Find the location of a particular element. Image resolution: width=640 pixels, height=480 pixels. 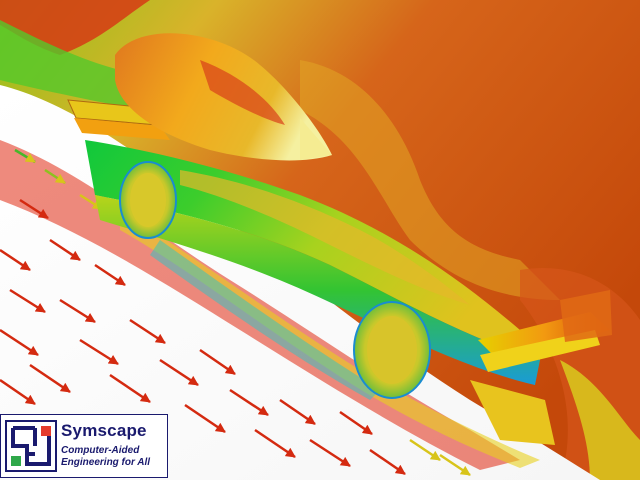

symscape-logo-icon is located at coordinates (31, 446).